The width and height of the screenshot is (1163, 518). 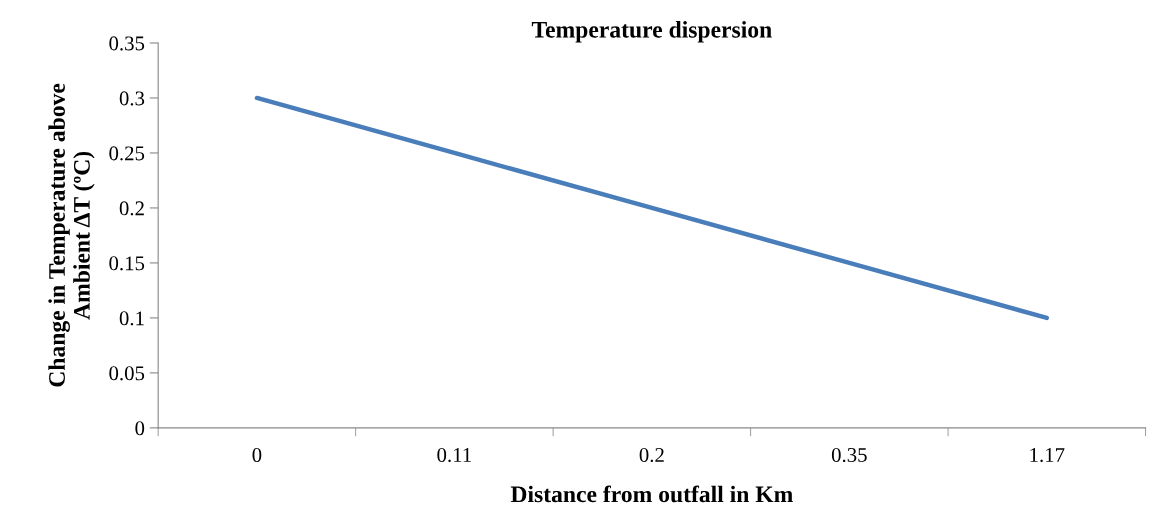 I want to click on y-axis-title: Change in Temperature above Ambient ΔT (ºC), so click(x=71, y=235).